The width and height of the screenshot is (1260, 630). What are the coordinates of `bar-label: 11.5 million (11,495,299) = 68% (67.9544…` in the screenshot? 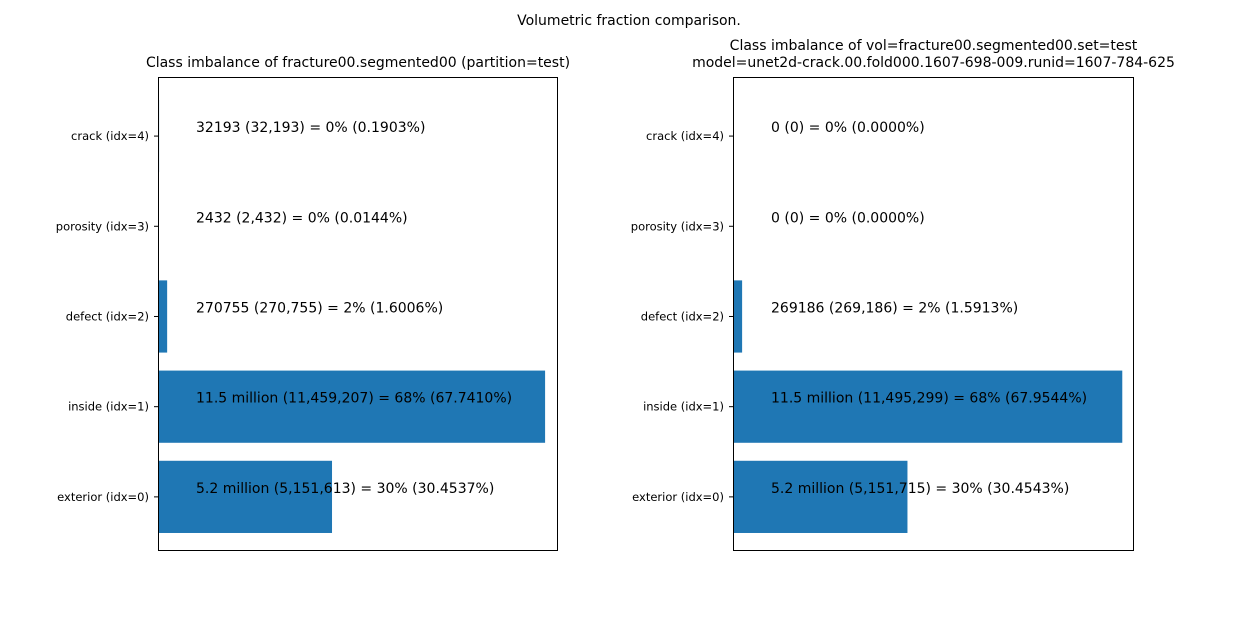 It's located at (929, 399).